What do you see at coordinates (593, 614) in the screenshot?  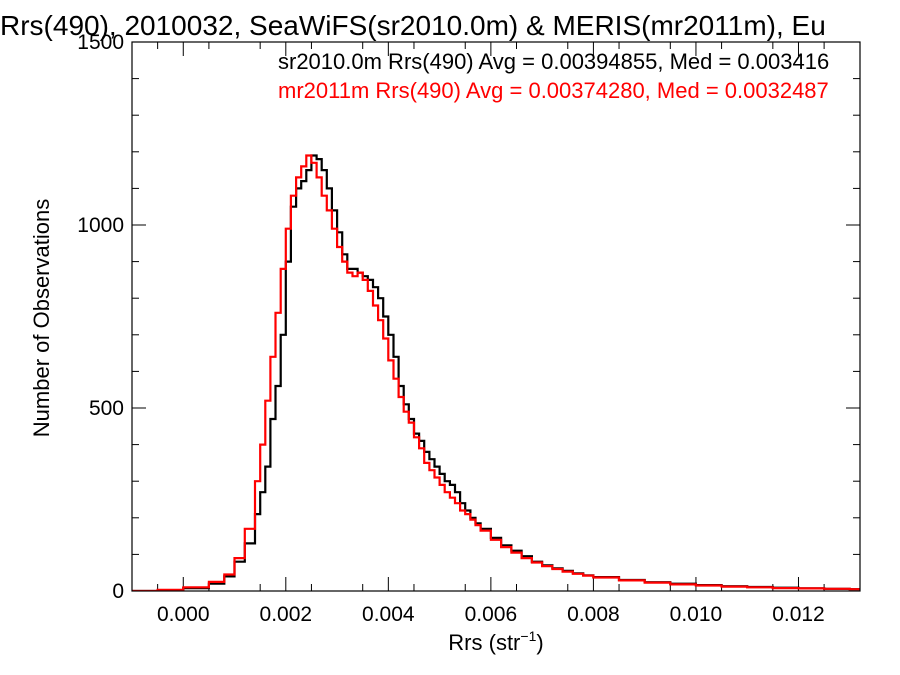 I see `x-tick-label: 0.008` at bounding box center [593, 614].